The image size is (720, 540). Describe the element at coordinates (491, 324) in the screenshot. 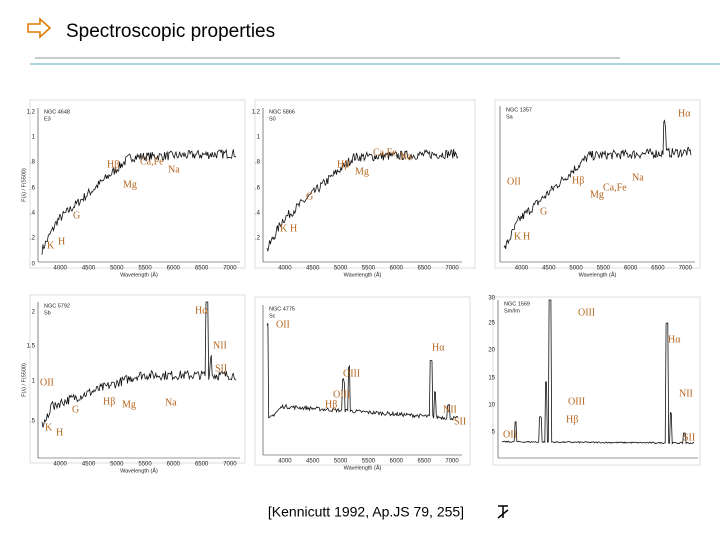

I see `y-tick-label: 25` at that location.